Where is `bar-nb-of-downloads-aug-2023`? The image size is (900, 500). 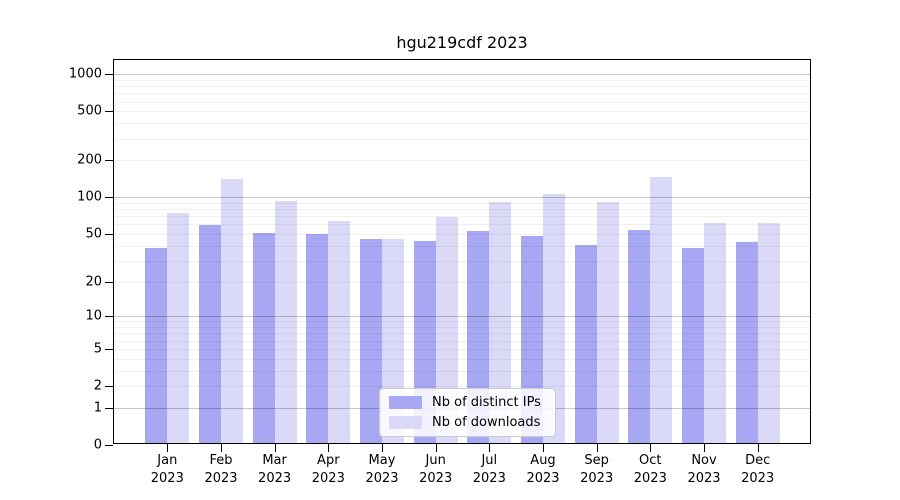 bar-nb-of-downloads-aug-2023 is located at coordinates (554, 318).